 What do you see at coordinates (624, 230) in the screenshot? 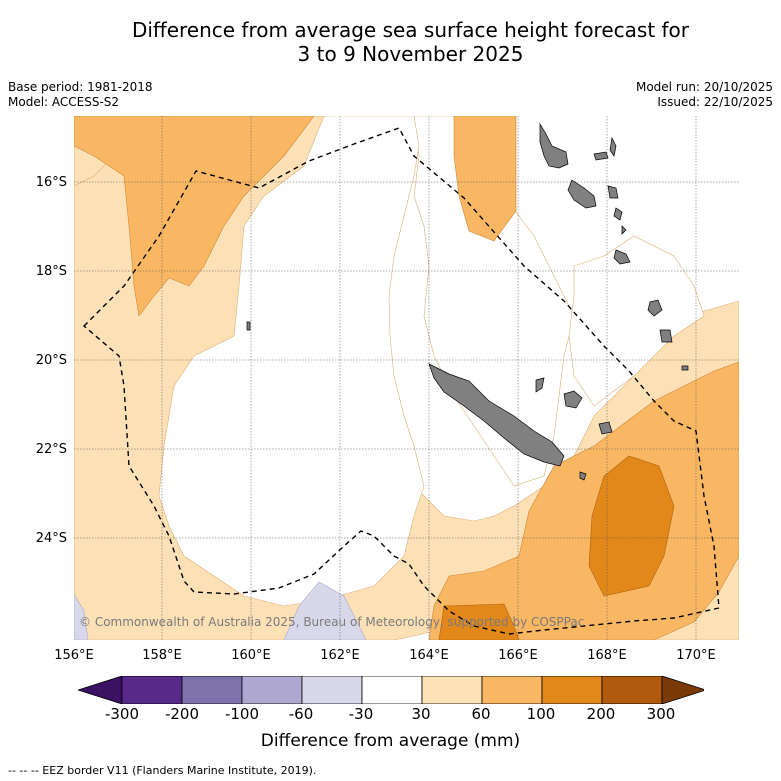
I see `vanuatu-island-e` at bounding box center [624, 230].